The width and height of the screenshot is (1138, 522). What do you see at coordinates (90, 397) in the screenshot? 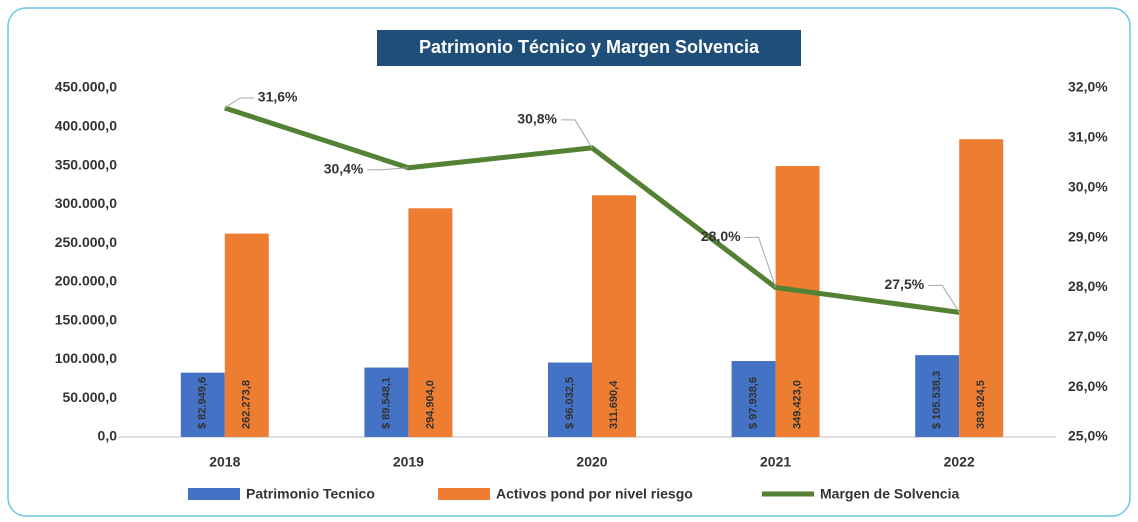
I see `y-tick-label: 50.000,0` at bounding box center [90, 397].